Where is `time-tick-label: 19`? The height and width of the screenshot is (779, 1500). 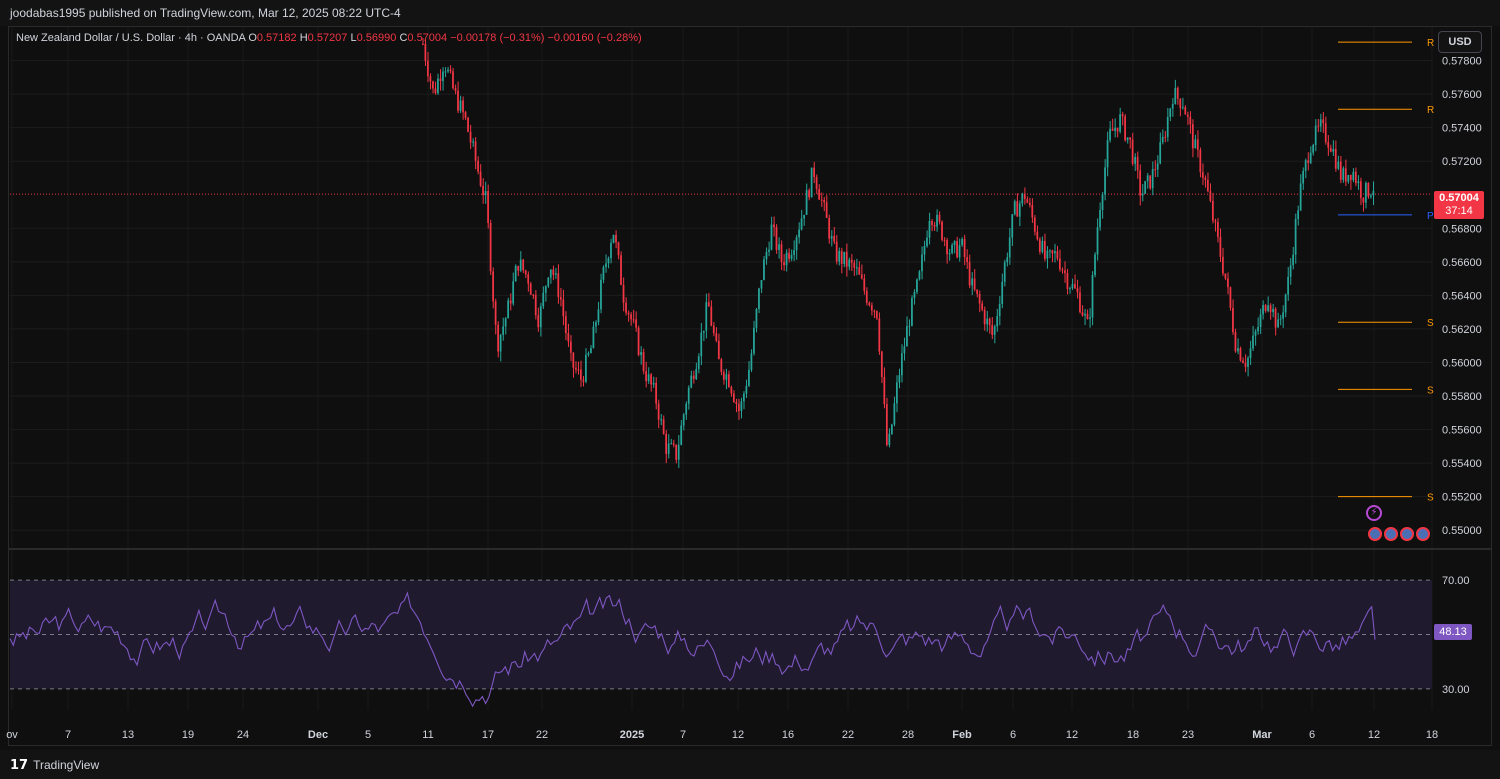 time-tick-label: 19 is located at coordinates (188, 735).